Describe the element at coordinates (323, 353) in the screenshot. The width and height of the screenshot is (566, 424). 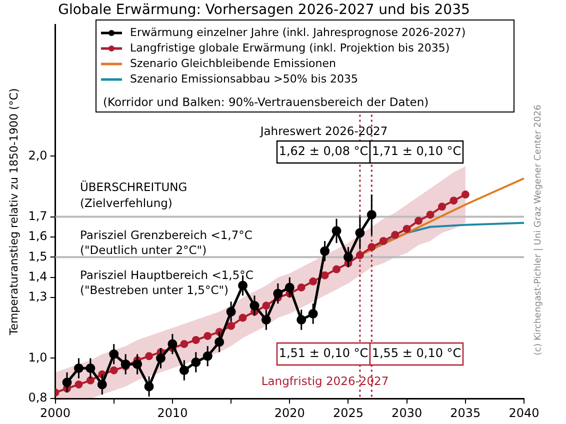
I see `annotation: 1,51 ± 0,10 °C` at that location.